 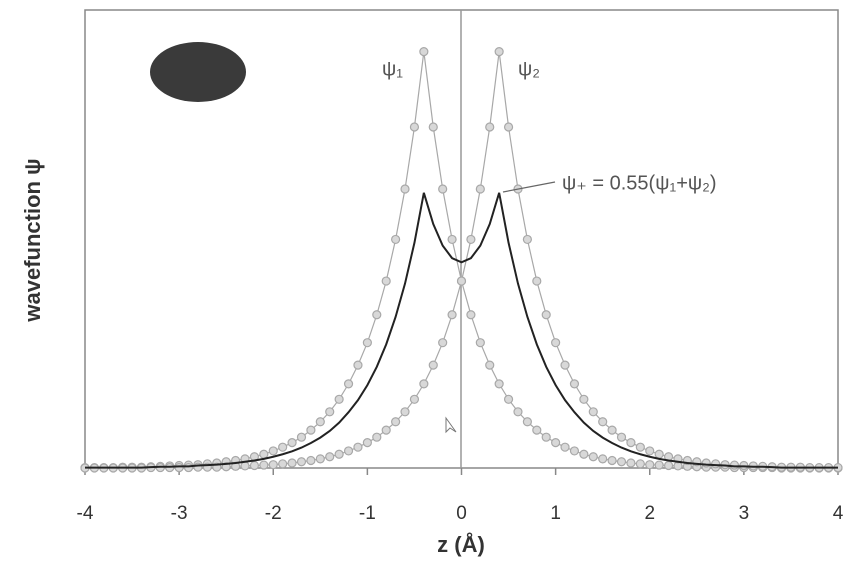 I want to click on x-axis-title: z (Å), so click(x=461, y=544).